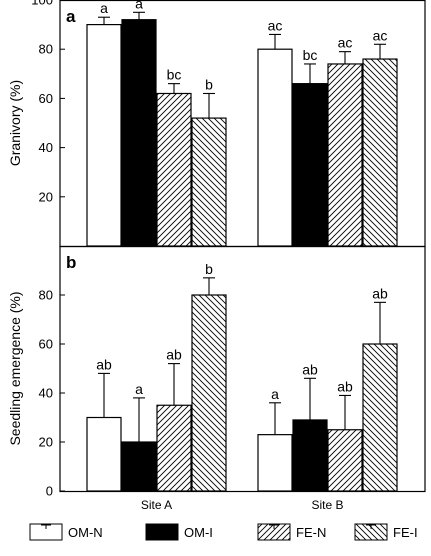  What do you see at coordinates (209, 84) in the screenshot?
I see `panel-a-sig-letter-fe-i-0: b` at bounding box center [209, 84].